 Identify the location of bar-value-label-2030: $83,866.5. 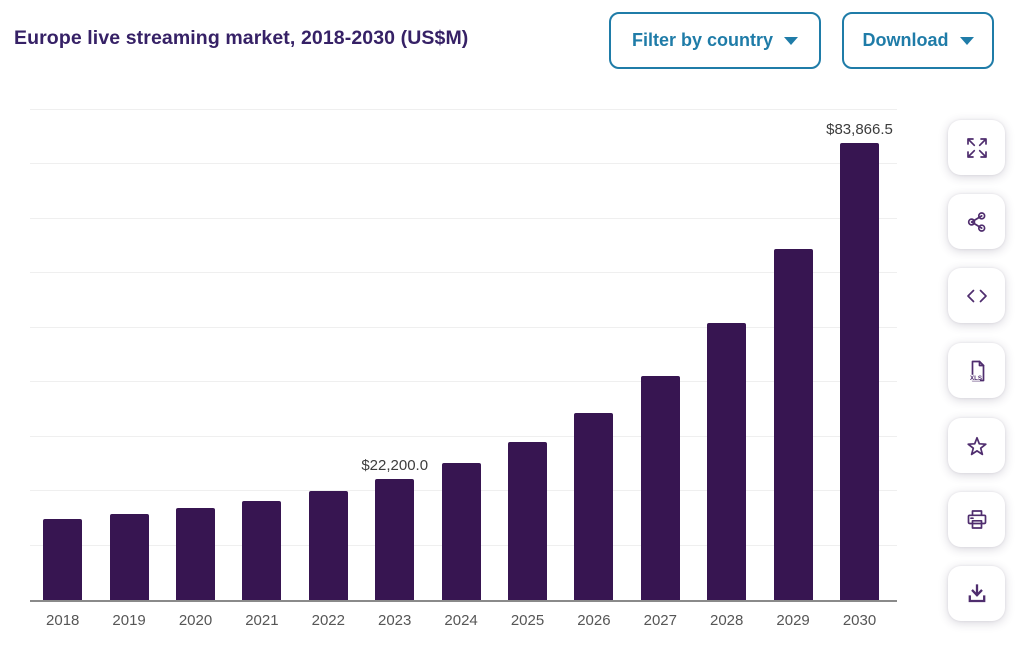
(859, 129).